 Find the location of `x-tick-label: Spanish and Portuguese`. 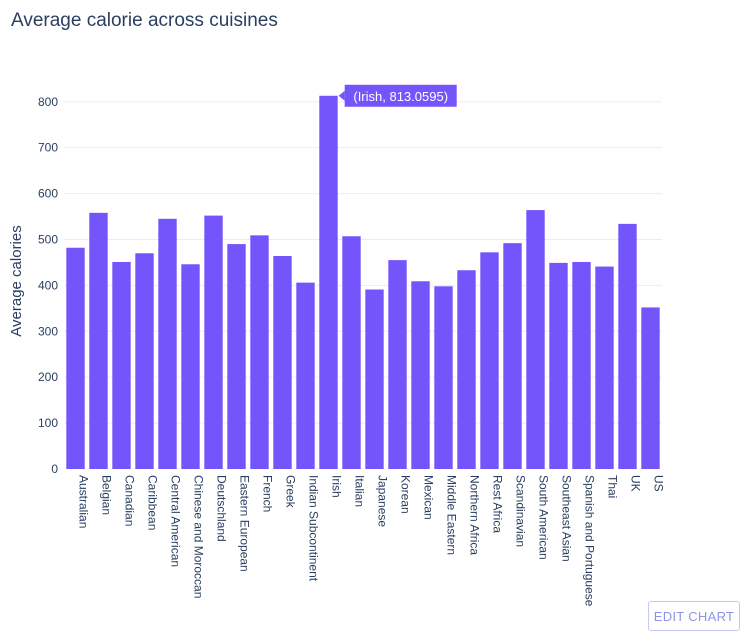

x-tick-label: Spanish and Portuguese is located at coordinates (590, 541).